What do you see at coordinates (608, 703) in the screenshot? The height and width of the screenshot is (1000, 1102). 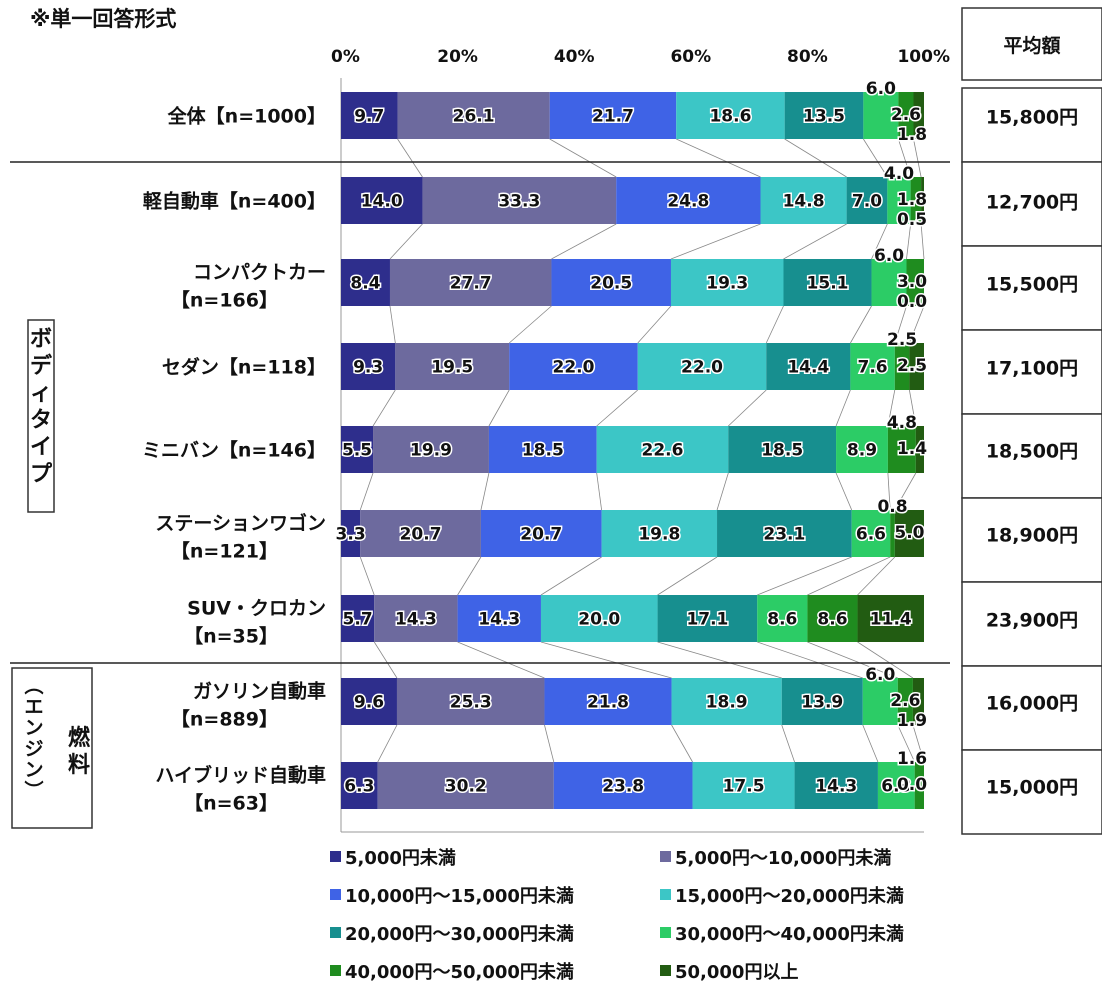 I see `data-label: 21.8` at bounding box center [608, 703].